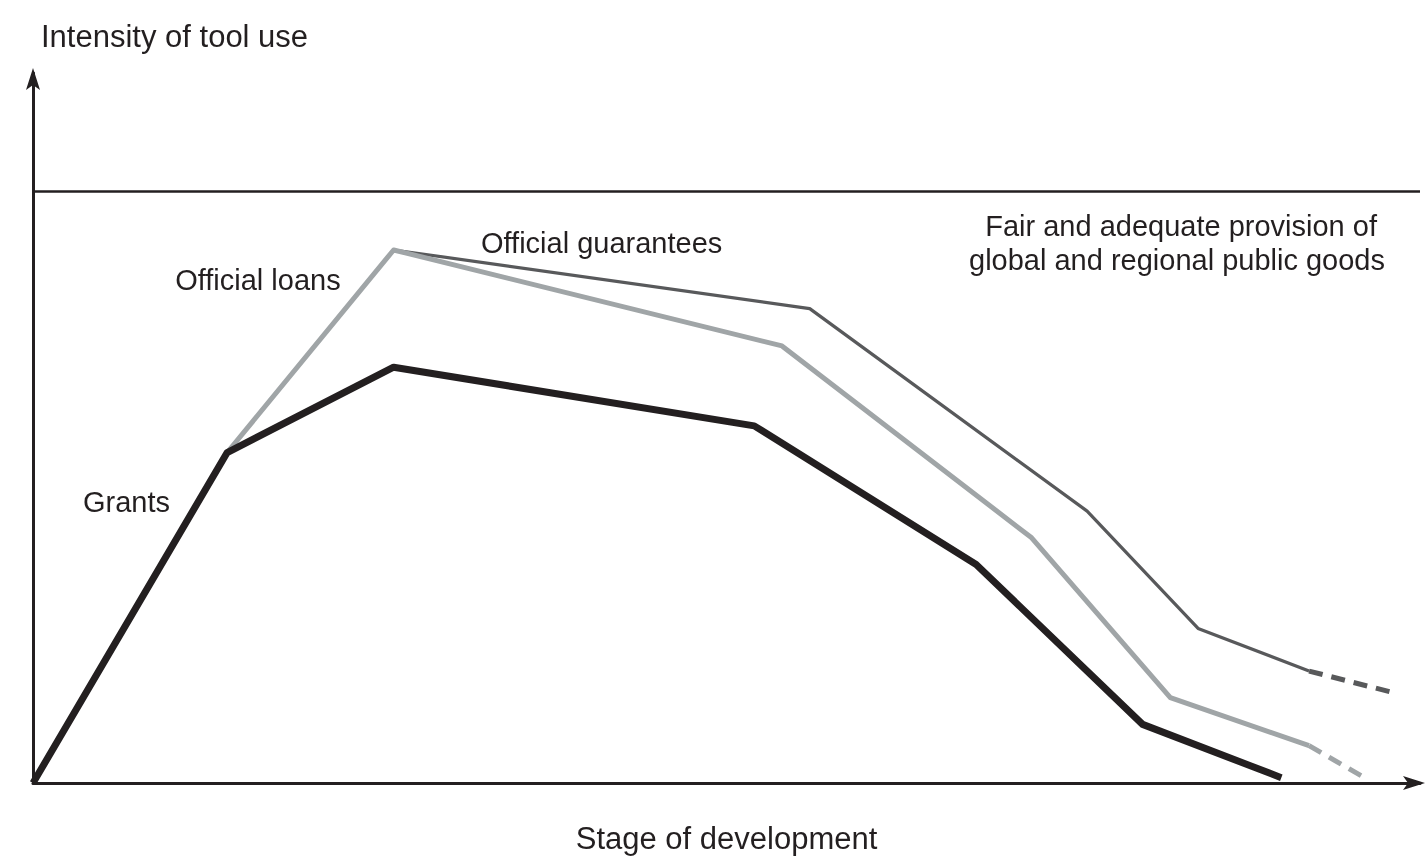 The width and height of the screenshot is (1427, 859). I want to click on text: Intensity of tool use, so click(175, 36).